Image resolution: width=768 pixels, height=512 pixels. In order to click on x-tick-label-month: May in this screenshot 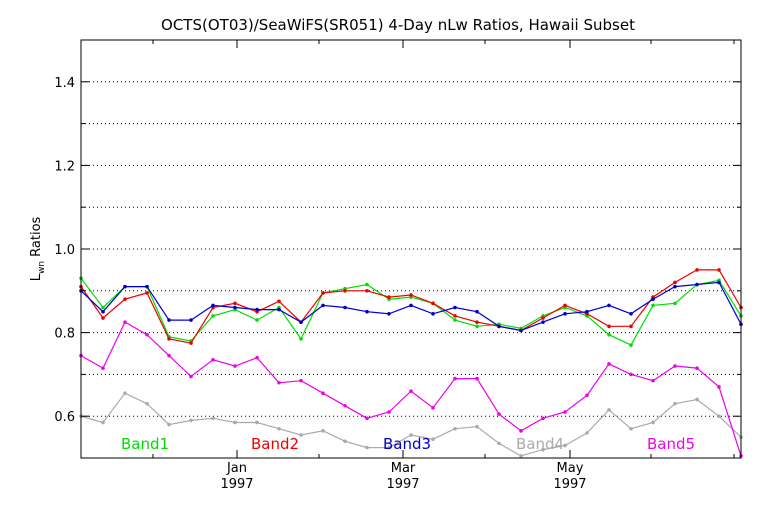, I will do `click(570, 468)`.